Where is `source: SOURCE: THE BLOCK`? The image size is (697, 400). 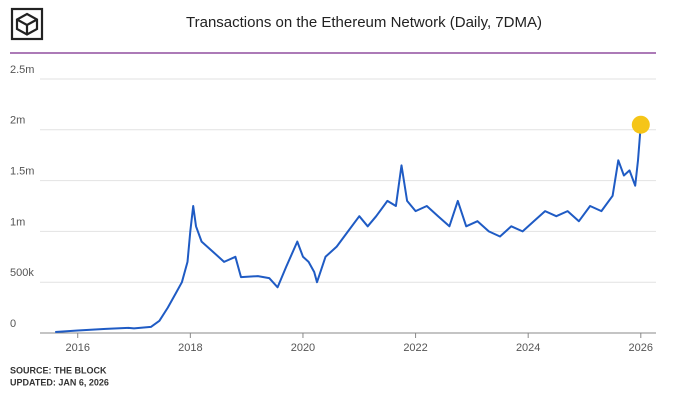
source: SOURCE: THE BLOCK is located at coordinates (58, 370).